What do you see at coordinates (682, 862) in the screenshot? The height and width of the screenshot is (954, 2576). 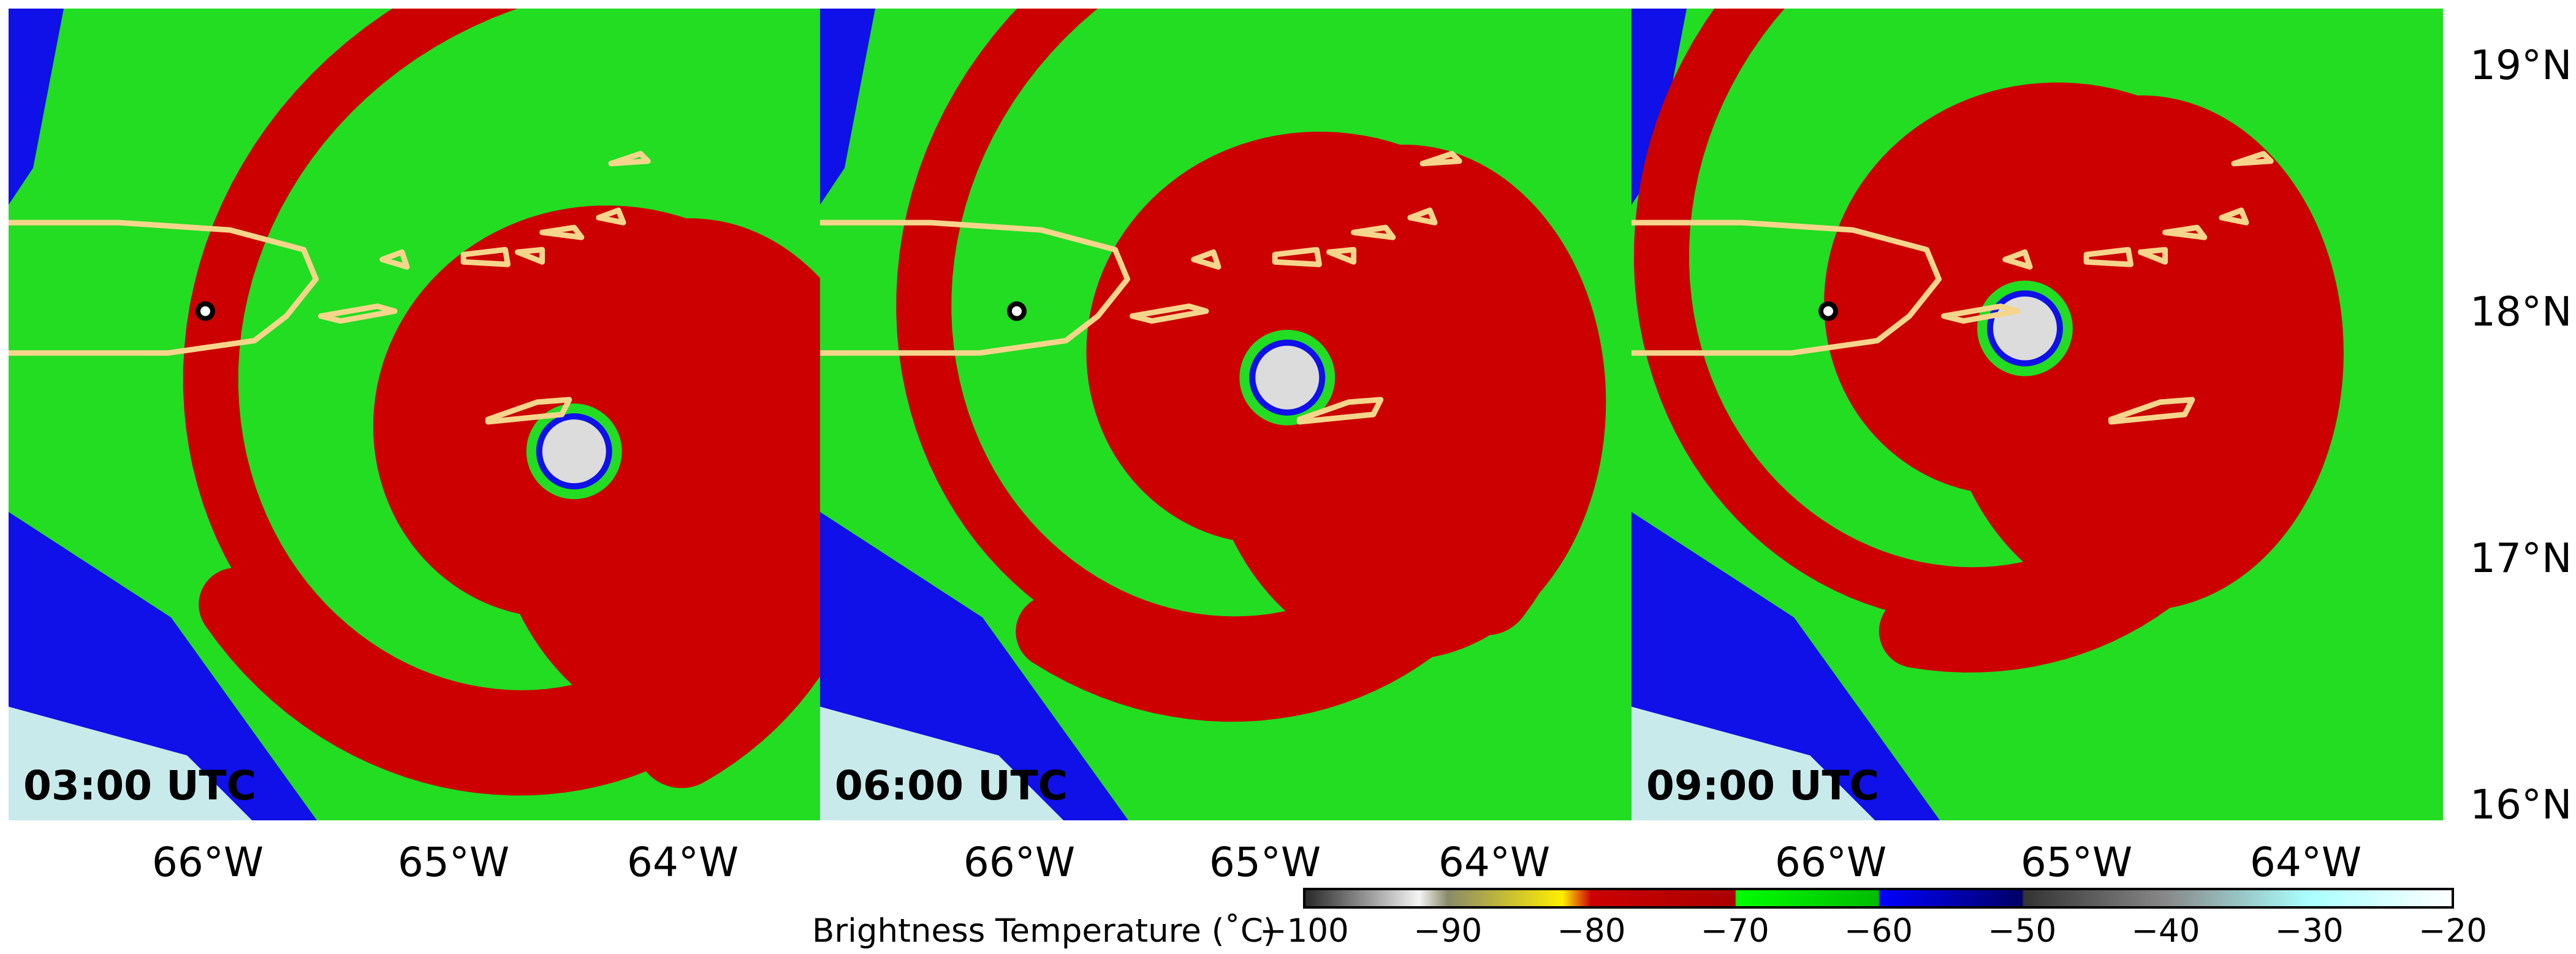 I see `lon-label-64w-p1: 64°W` at bounding box center [682, 862].